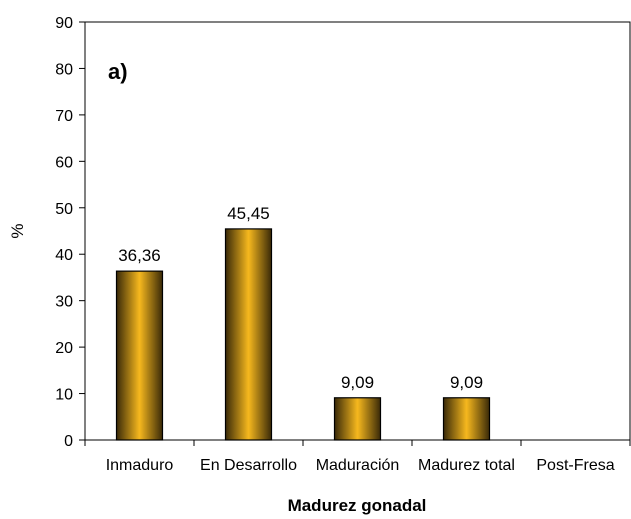 The image size is (631, 519). What do you see at coordinates (17, 230) in the screenshot?
I see `y-axis-label: %` at bounding box center [17, 230].